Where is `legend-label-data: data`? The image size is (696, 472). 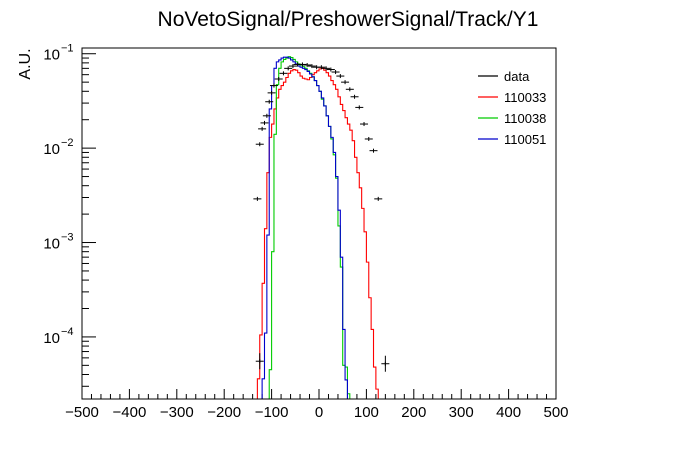
legend-label-data: data is located at coordinates (517, 76).